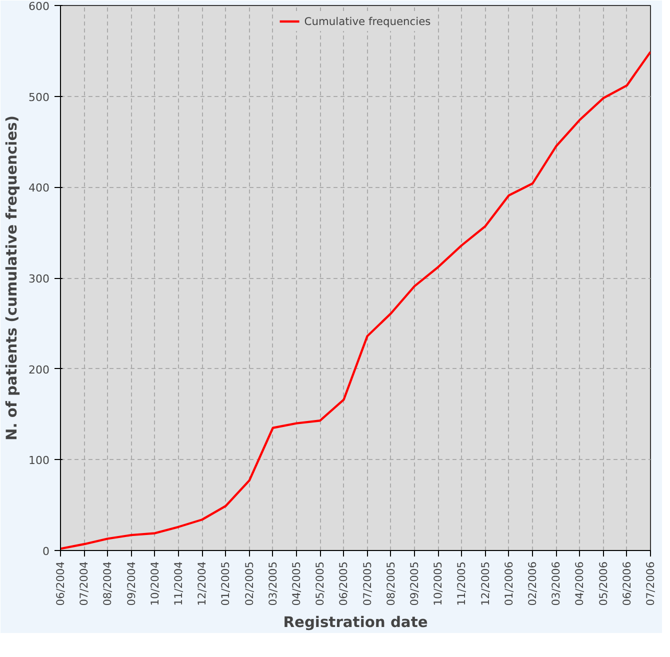 The image size is (670, 657). What do you see at coordinates (461, 583) in the screenshot?
I see `x-tick-label: 11/2005` at bounding box center [461, 583].